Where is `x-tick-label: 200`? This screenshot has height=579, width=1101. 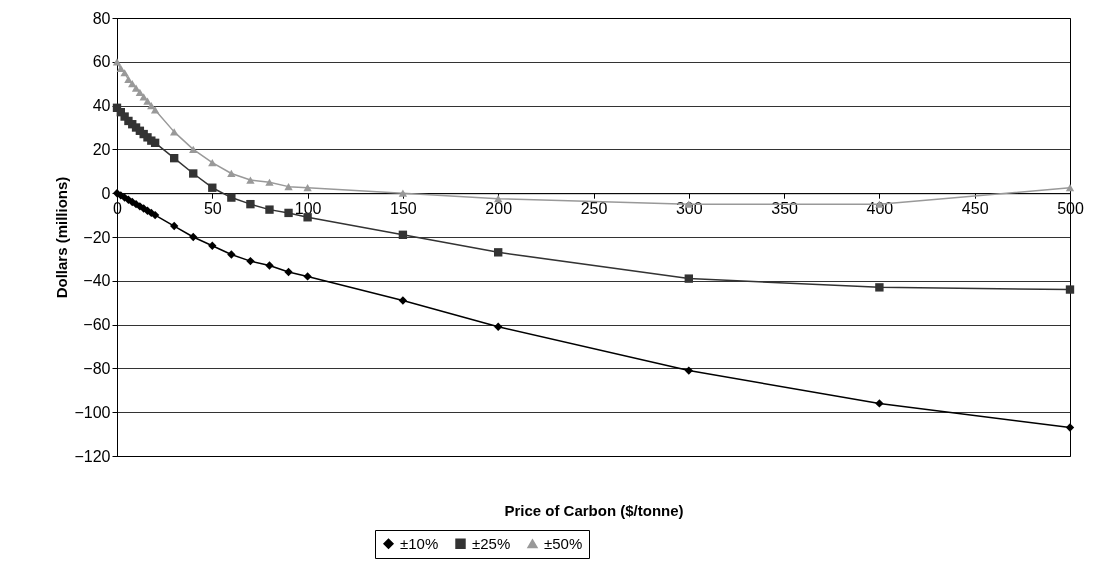
x-tick-label: 200 is located at coordinates (499, 208).